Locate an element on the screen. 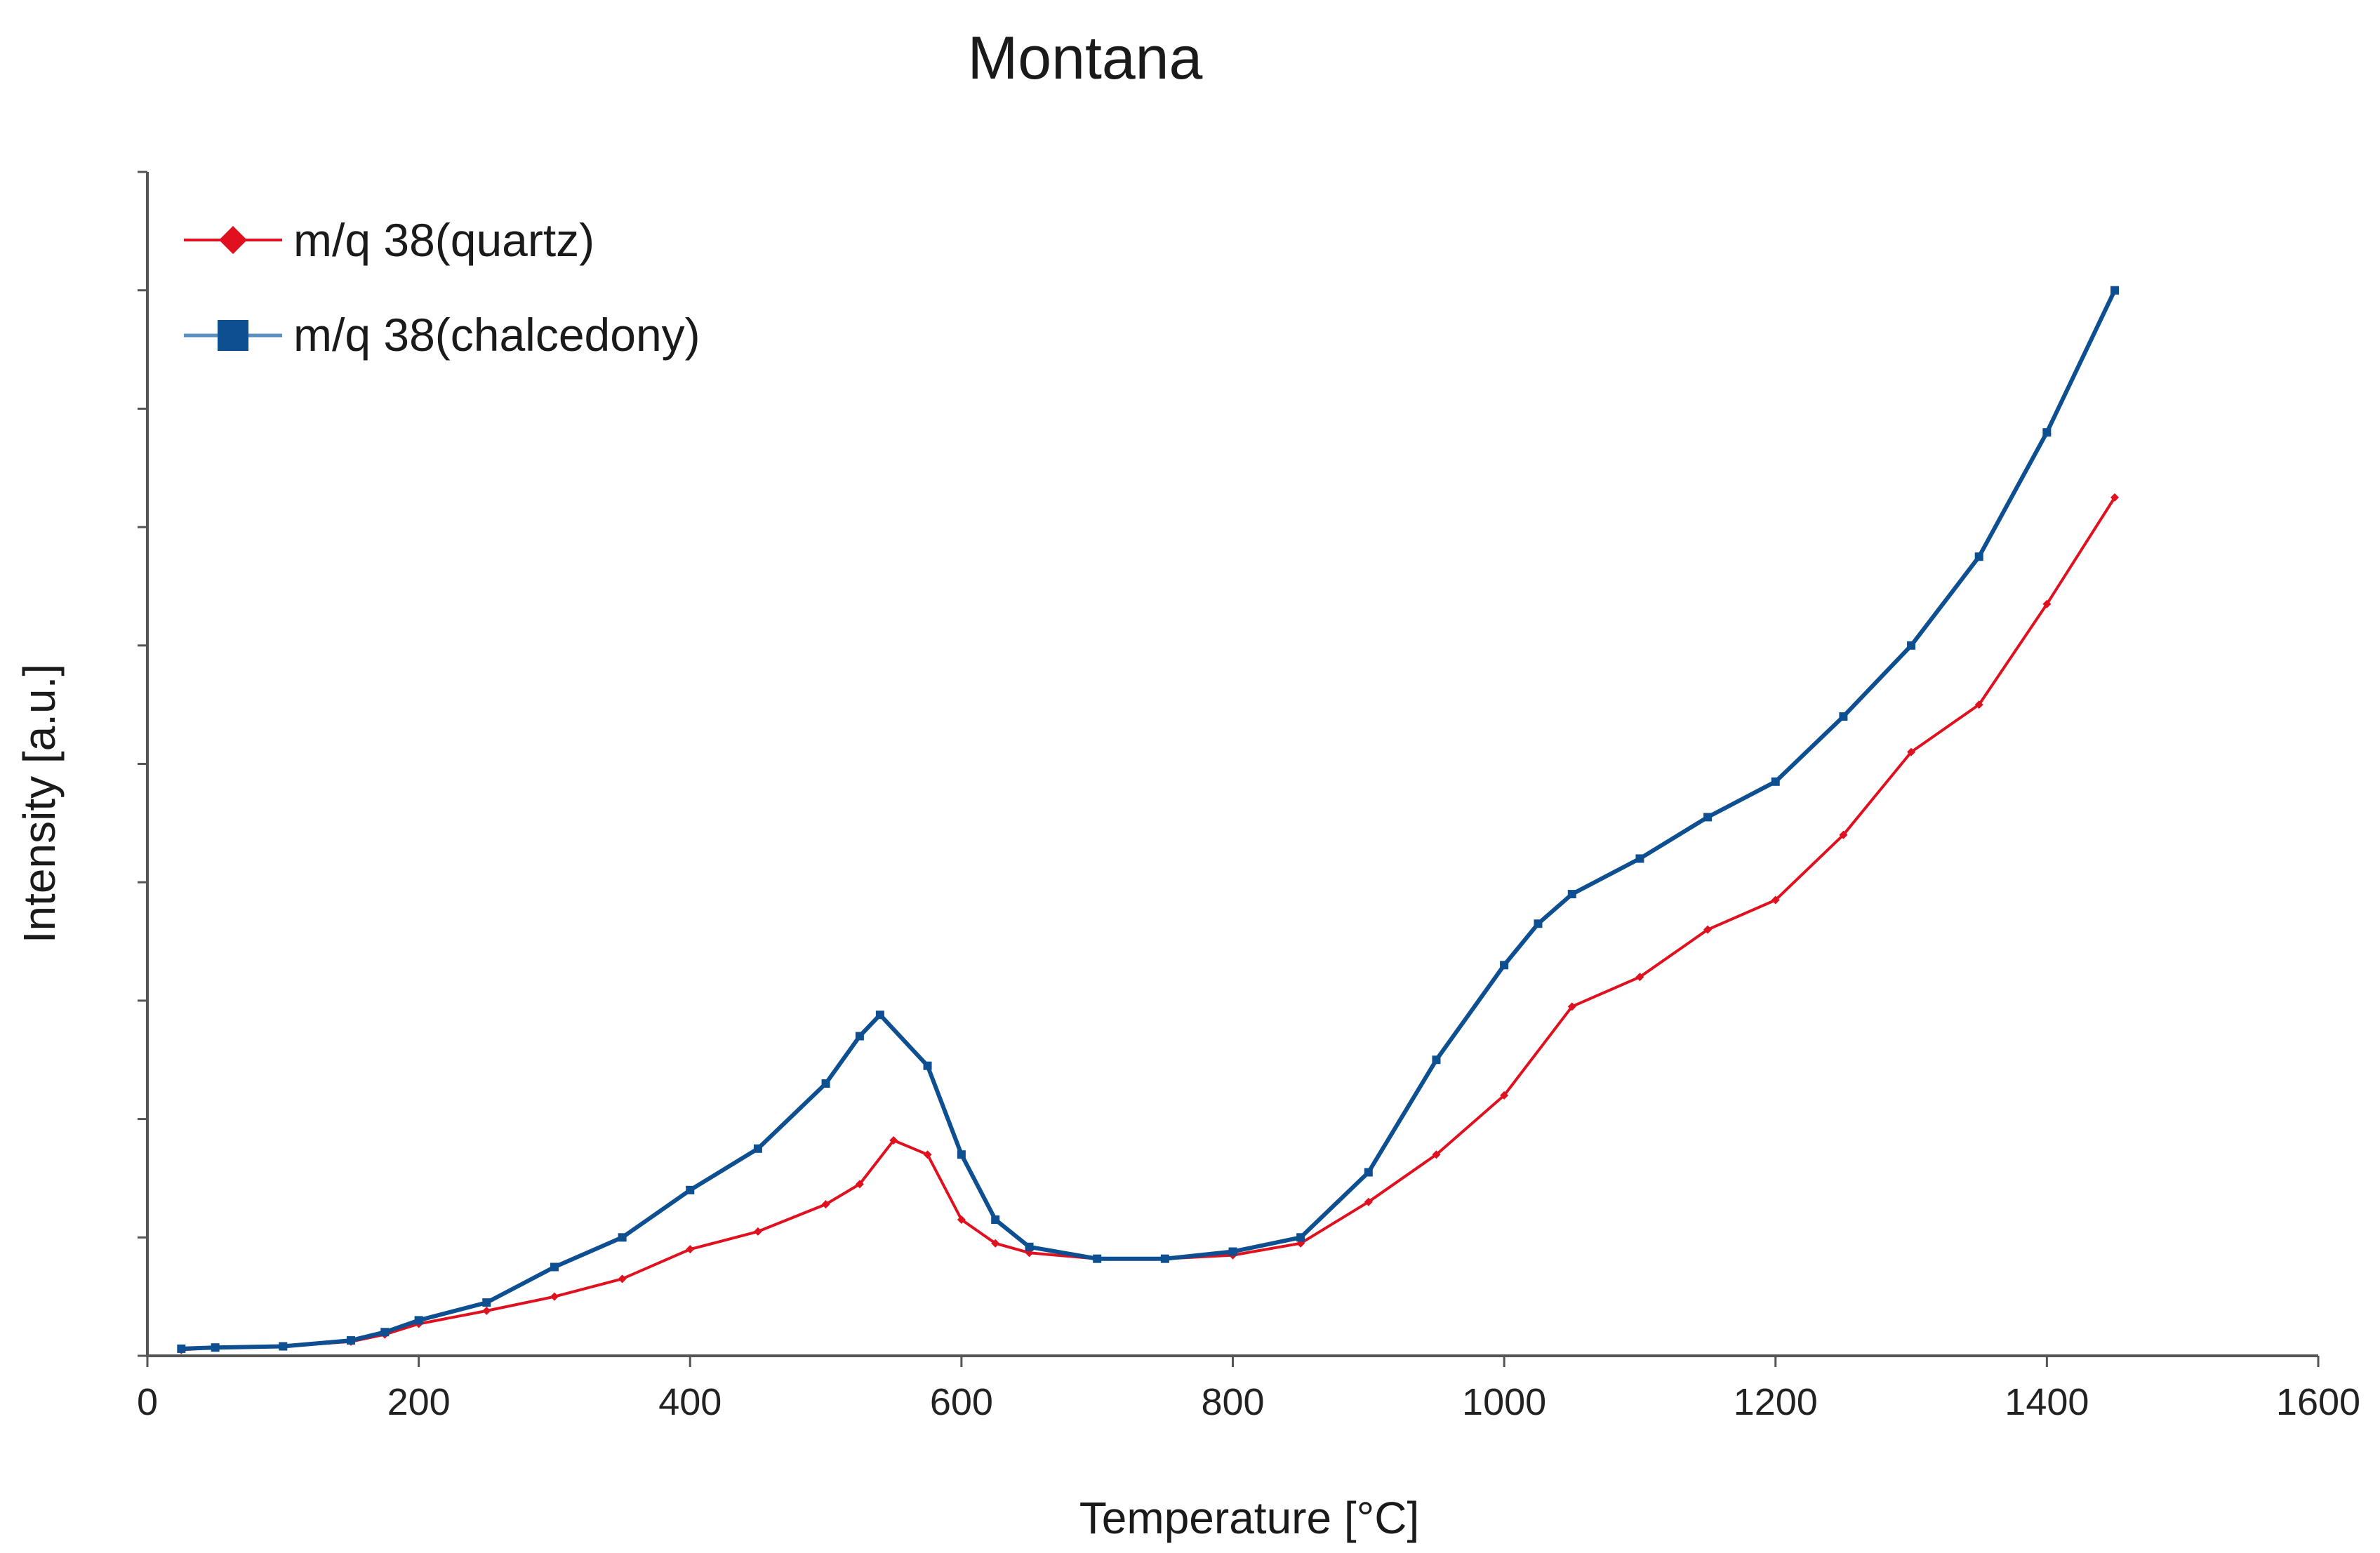 This screenshot has height=1553, width=2380. x-tick-label: 1200 is located at coordinates (1776, 1402).